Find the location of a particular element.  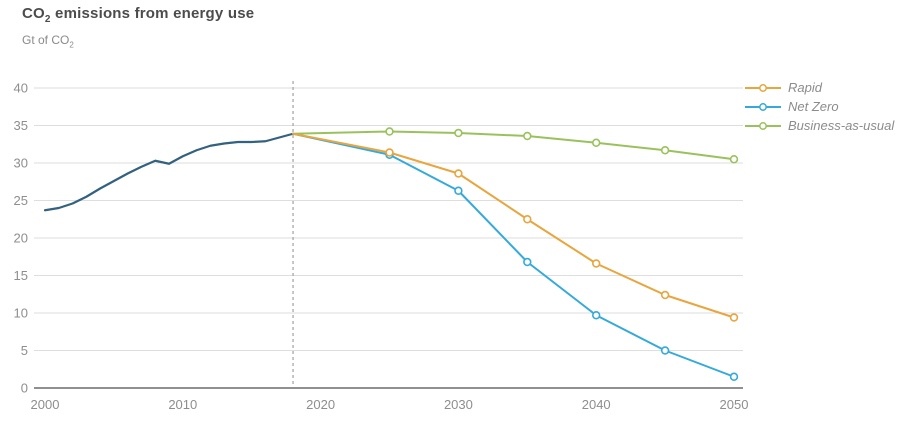

y-axis-label-0: 0 is located at coordinates (24, 388).